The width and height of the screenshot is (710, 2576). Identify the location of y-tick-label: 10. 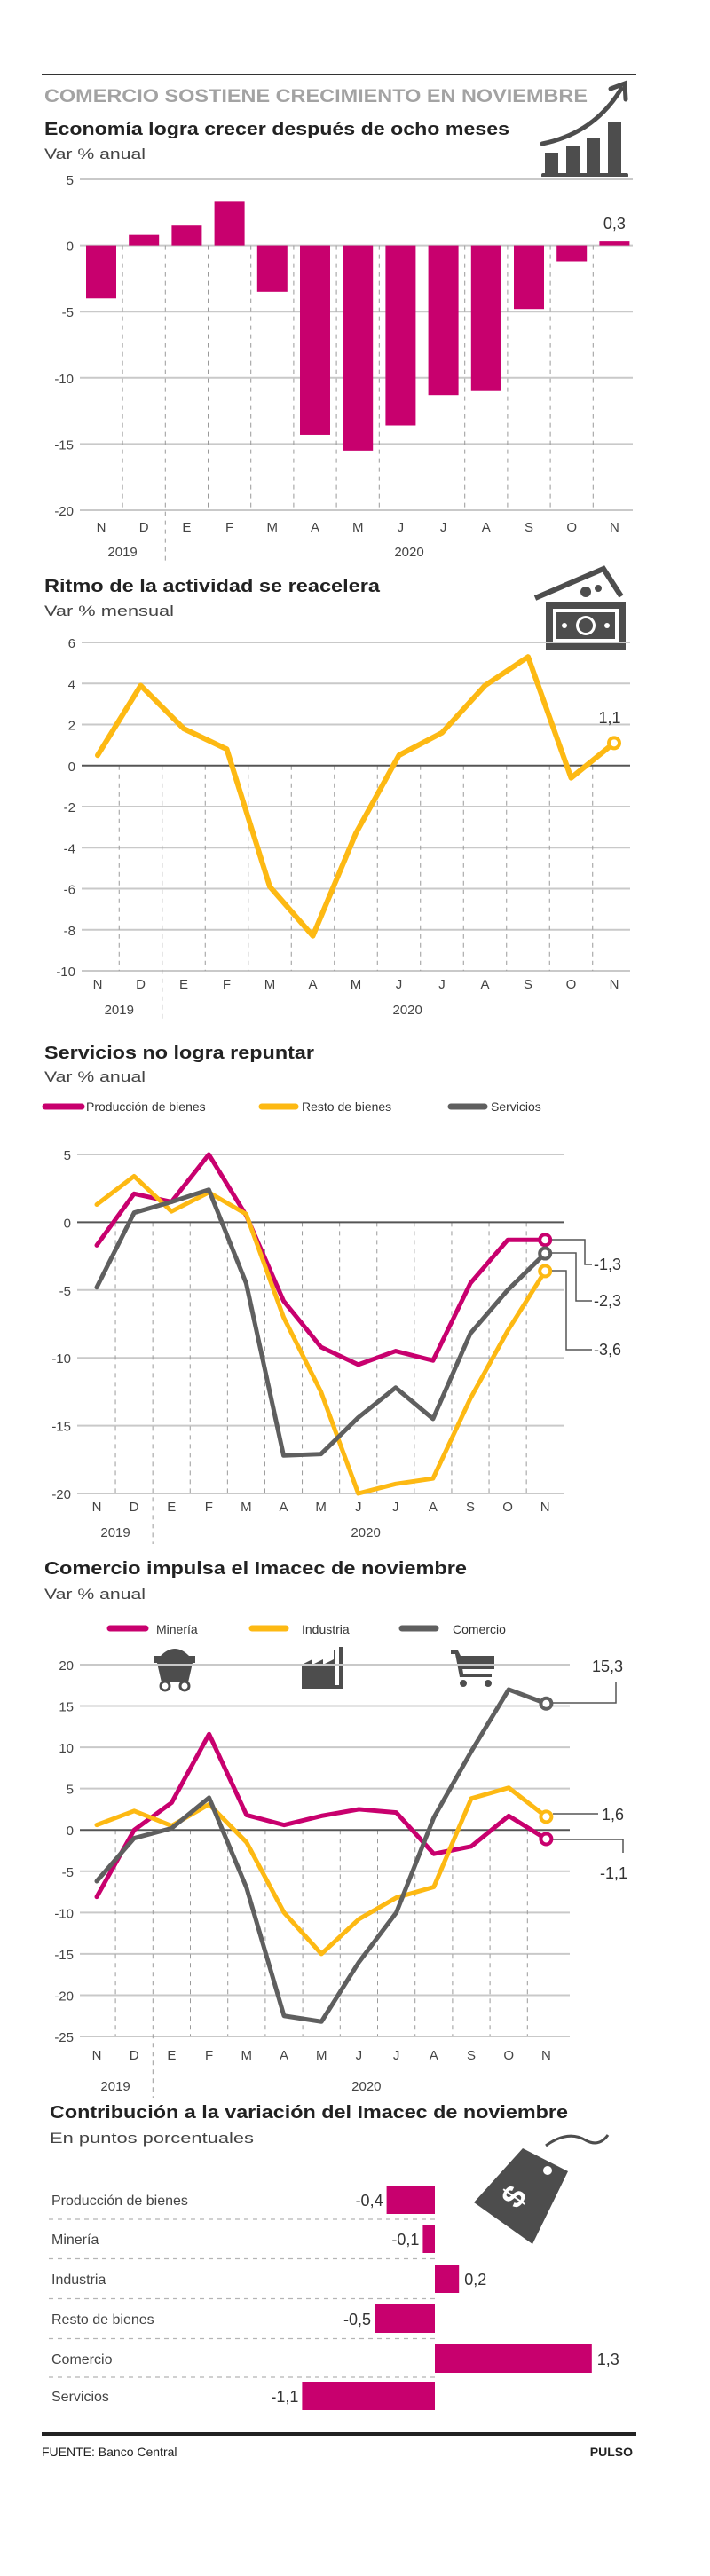
(66, 1748).